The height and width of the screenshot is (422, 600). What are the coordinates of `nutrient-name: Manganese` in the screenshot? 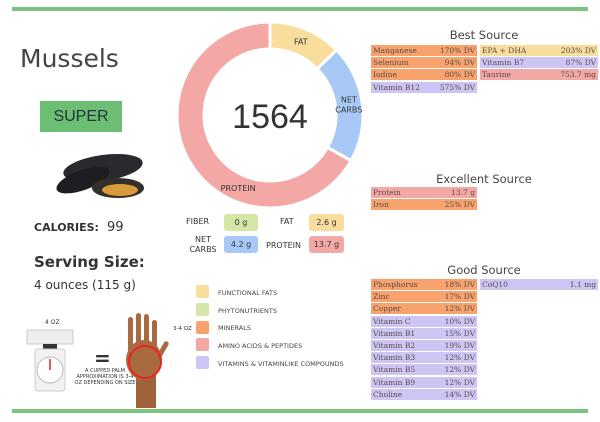 It's located at (395, 50).